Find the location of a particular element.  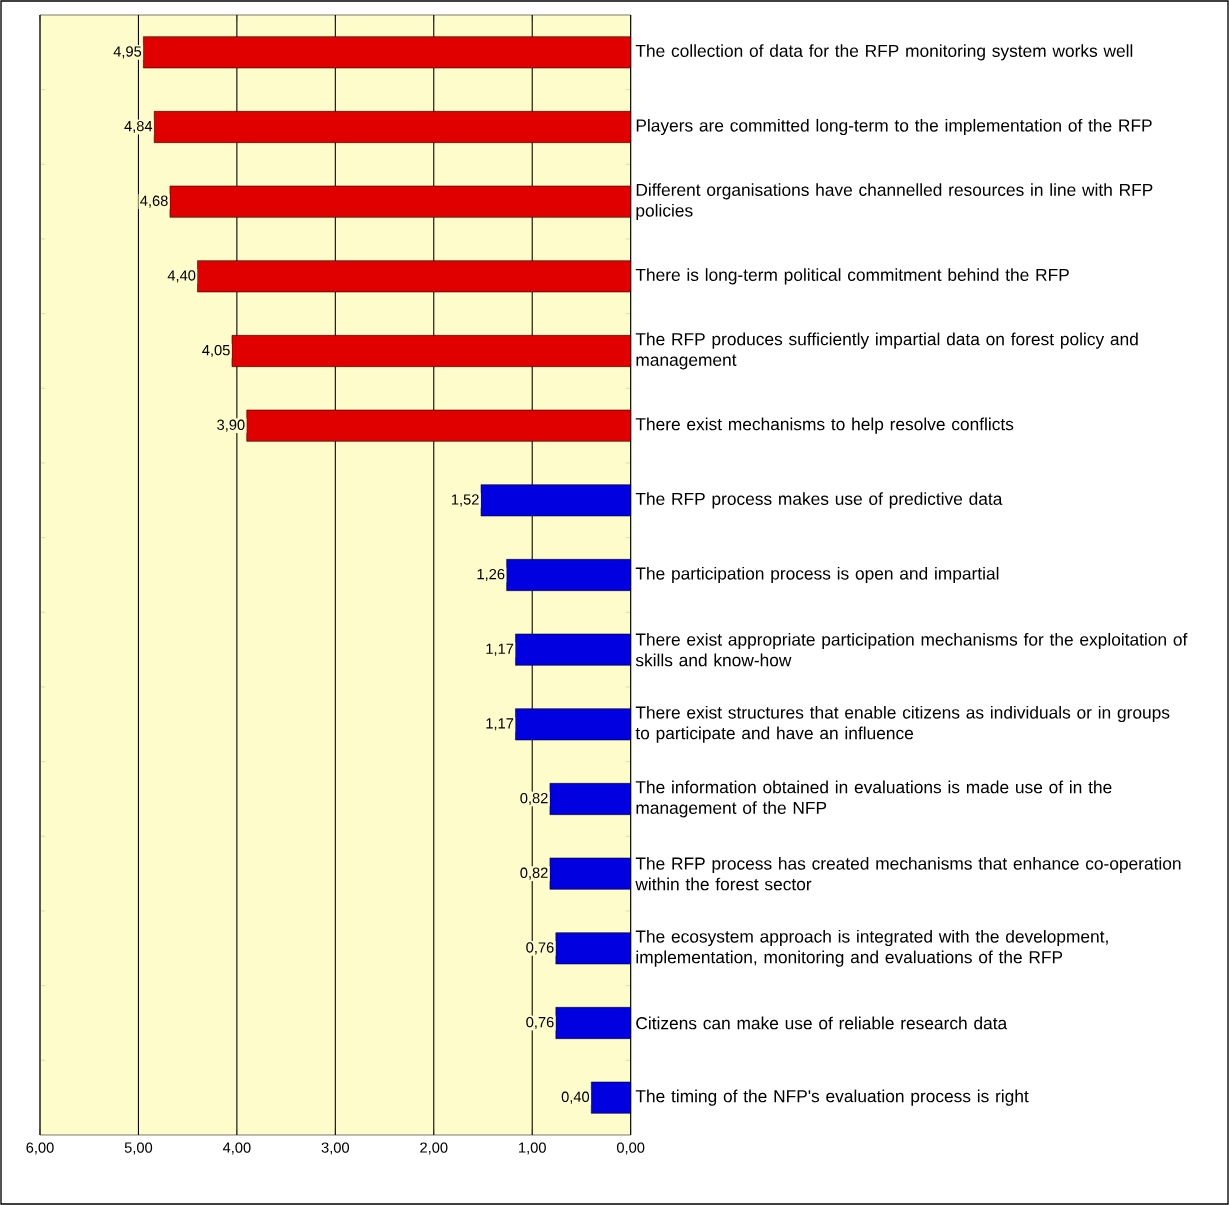

y-tick-label: Players are committed long-term to the implementation of the RFP is located at coordinates (894, 127).